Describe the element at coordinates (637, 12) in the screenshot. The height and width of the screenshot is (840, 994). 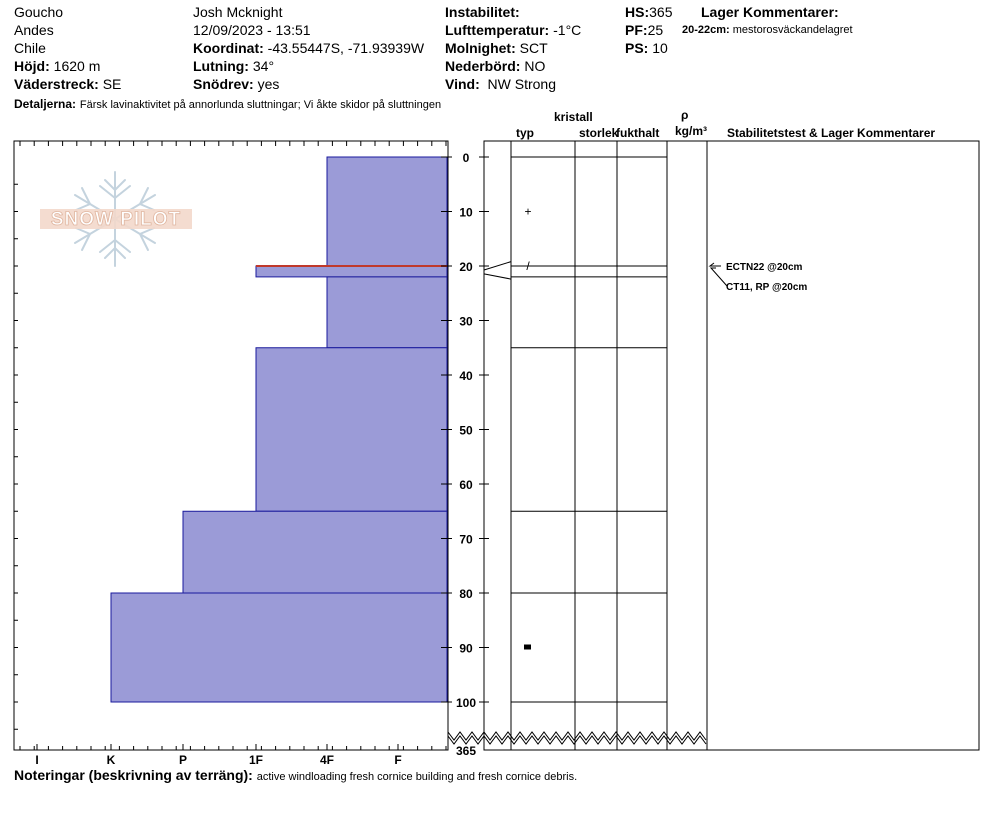
I see `hs-label: HS:` at that location.